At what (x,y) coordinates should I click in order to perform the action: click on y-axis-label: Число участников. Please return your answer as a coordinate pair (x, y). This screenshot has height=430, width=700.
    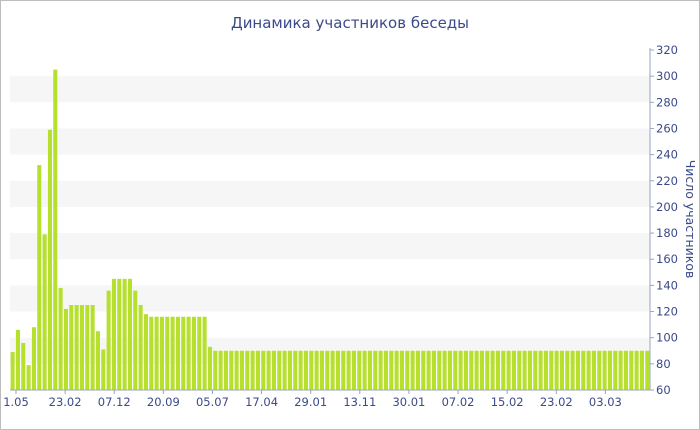
    Looking at the image, I should click on (690, 219).